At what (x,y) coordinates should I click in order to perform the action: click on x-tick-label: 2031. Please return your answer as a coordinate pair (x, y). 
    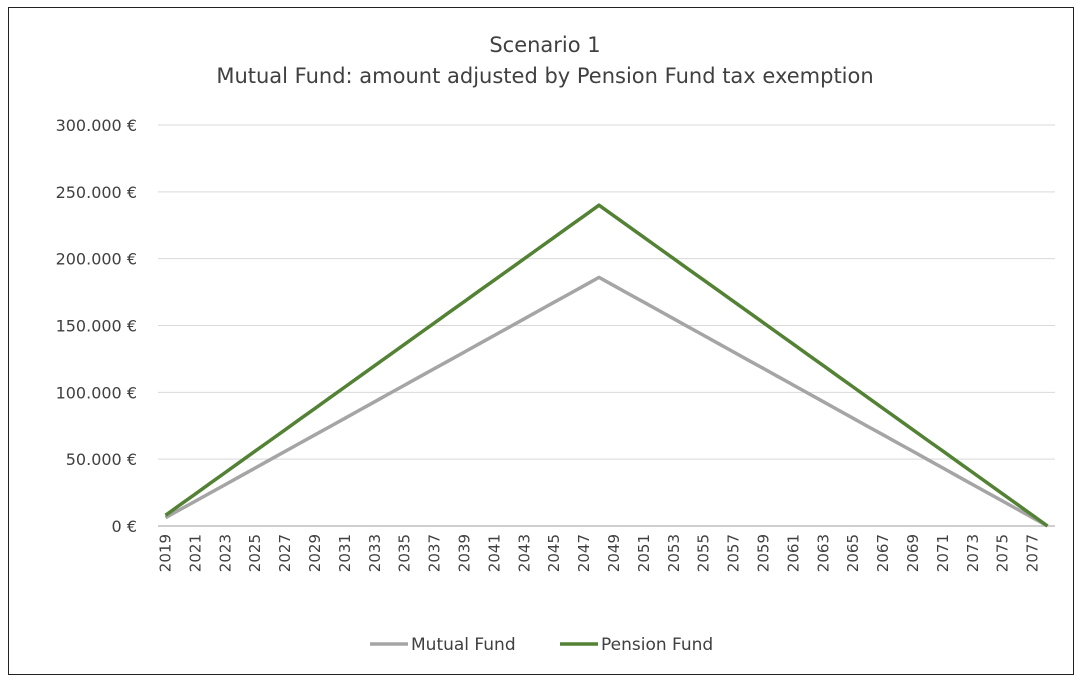
    Looking at the image, I should click on (345, 553).